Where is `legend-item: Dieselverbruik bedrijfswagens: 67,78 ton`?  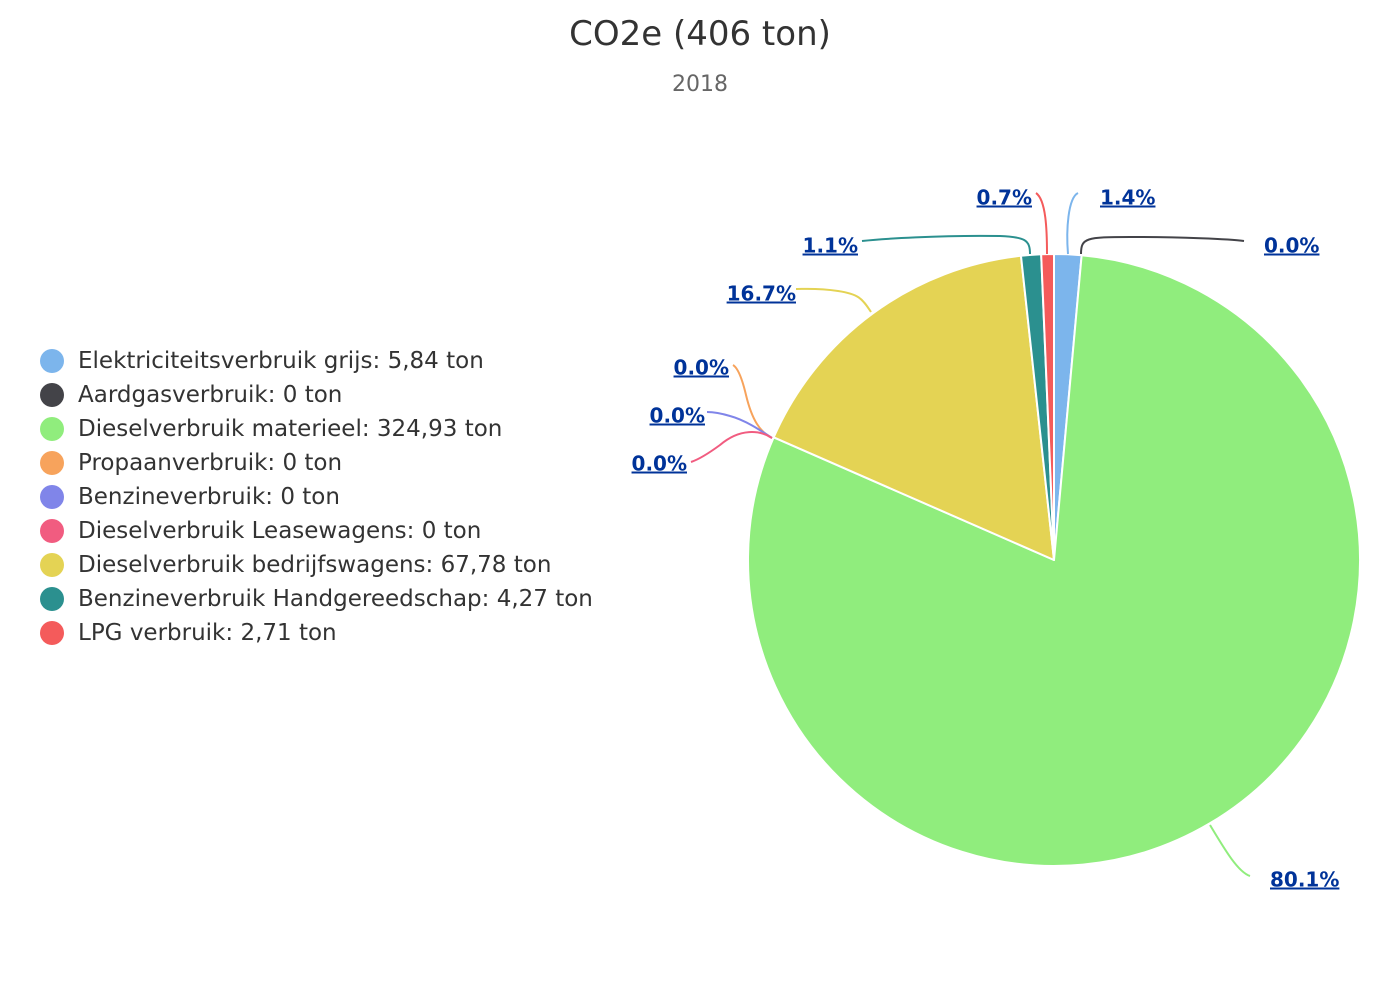
legend-item: Dieselverbruik bedrijfswagens: 67,78 ton is located at coordinates (316, 565).